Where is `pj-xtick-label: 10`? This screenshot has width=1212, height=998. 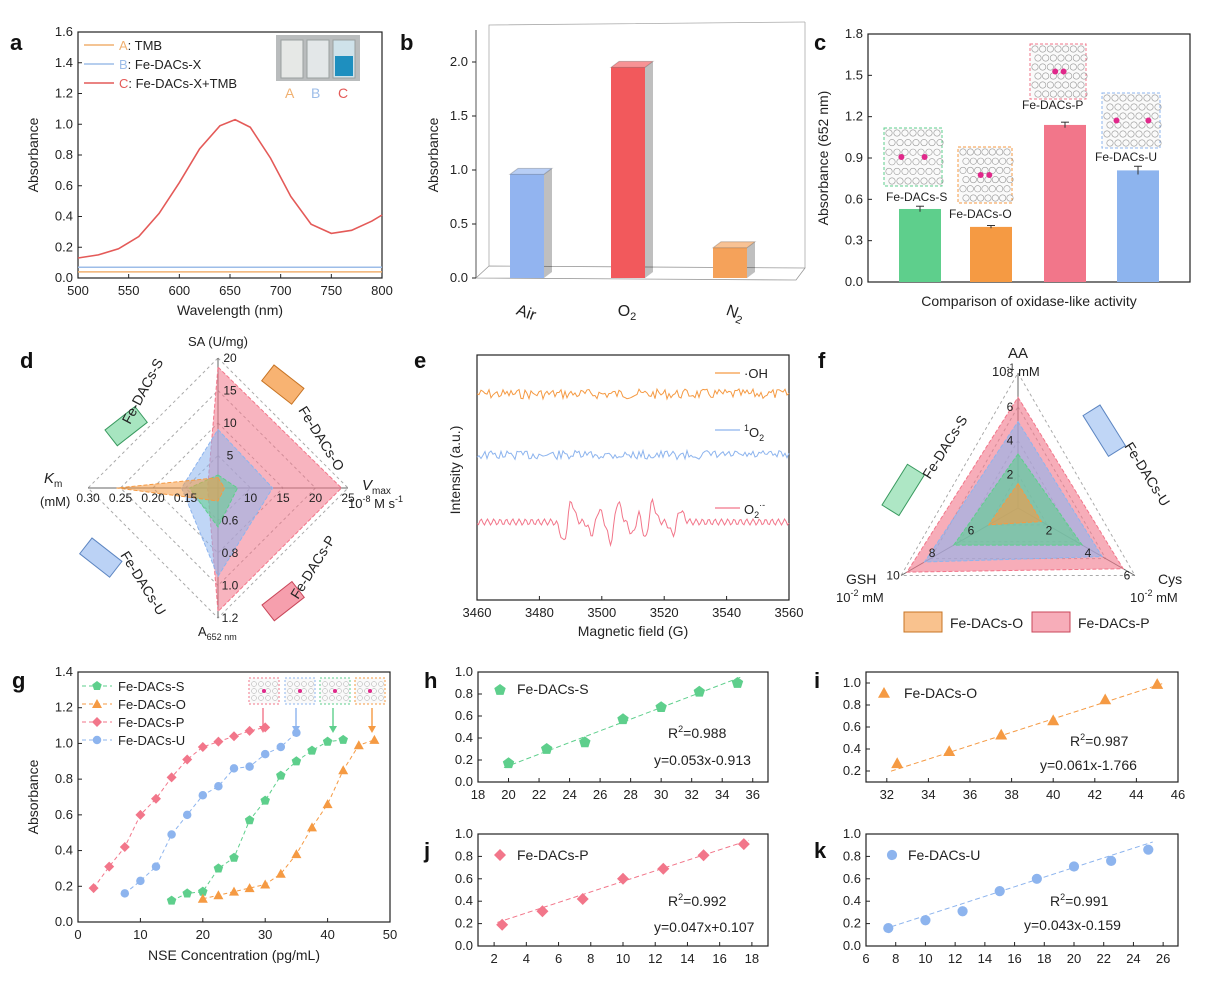
pj-xtick-label: 10 is located at coordinates (623, 958).